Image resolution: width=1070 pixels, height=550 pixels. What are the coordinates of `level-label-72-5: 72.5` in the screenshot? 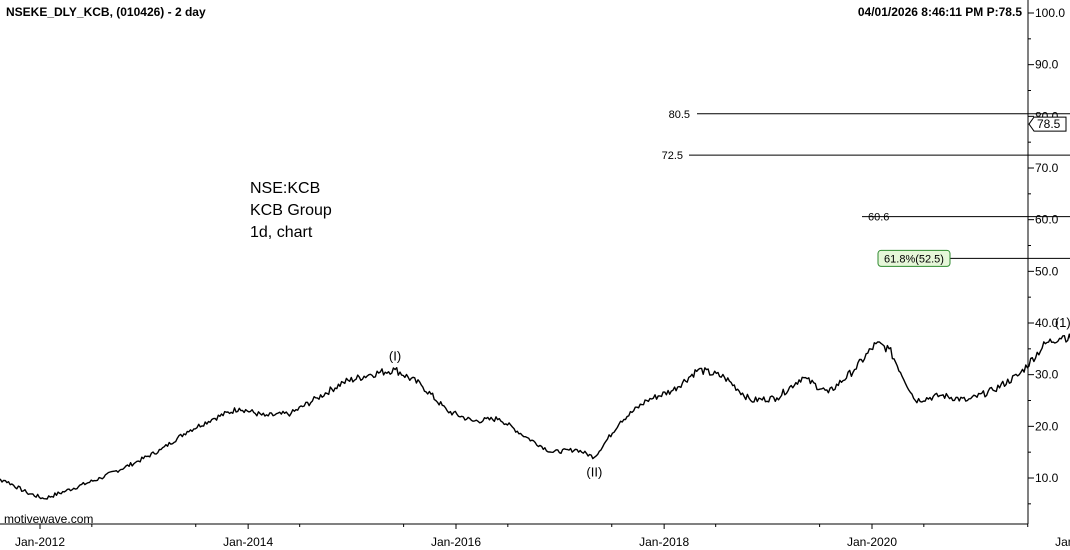 It's located at (672, 156).